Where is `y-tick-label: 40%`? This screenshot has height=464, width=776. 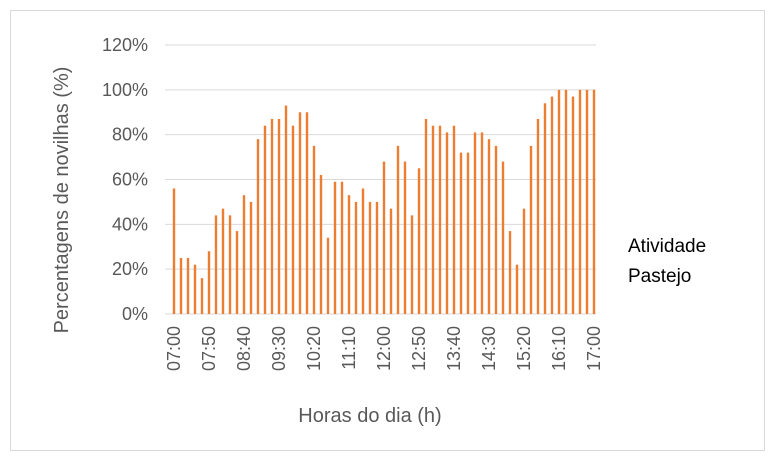 y-tick-label: 40% is located at coordinates (130, 224).